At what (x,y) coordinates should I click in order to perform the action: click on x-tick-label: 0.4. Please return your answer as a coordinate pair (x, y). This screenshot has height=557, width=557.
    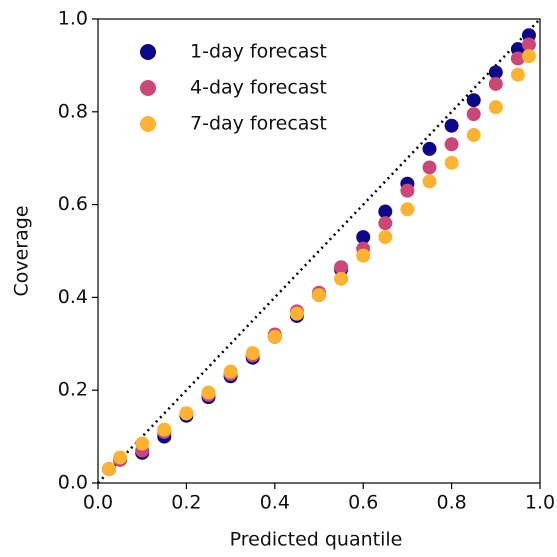
    Looking at the image, I should click on (275, 503).